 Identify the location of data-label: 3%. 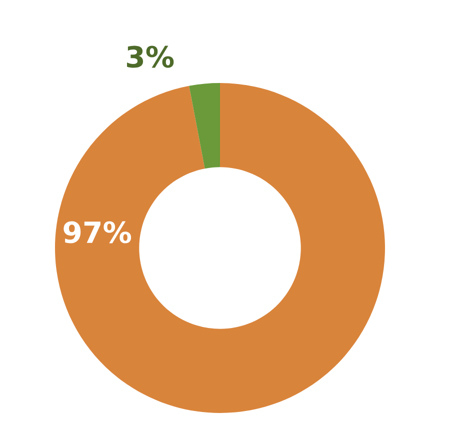
(150, 57).